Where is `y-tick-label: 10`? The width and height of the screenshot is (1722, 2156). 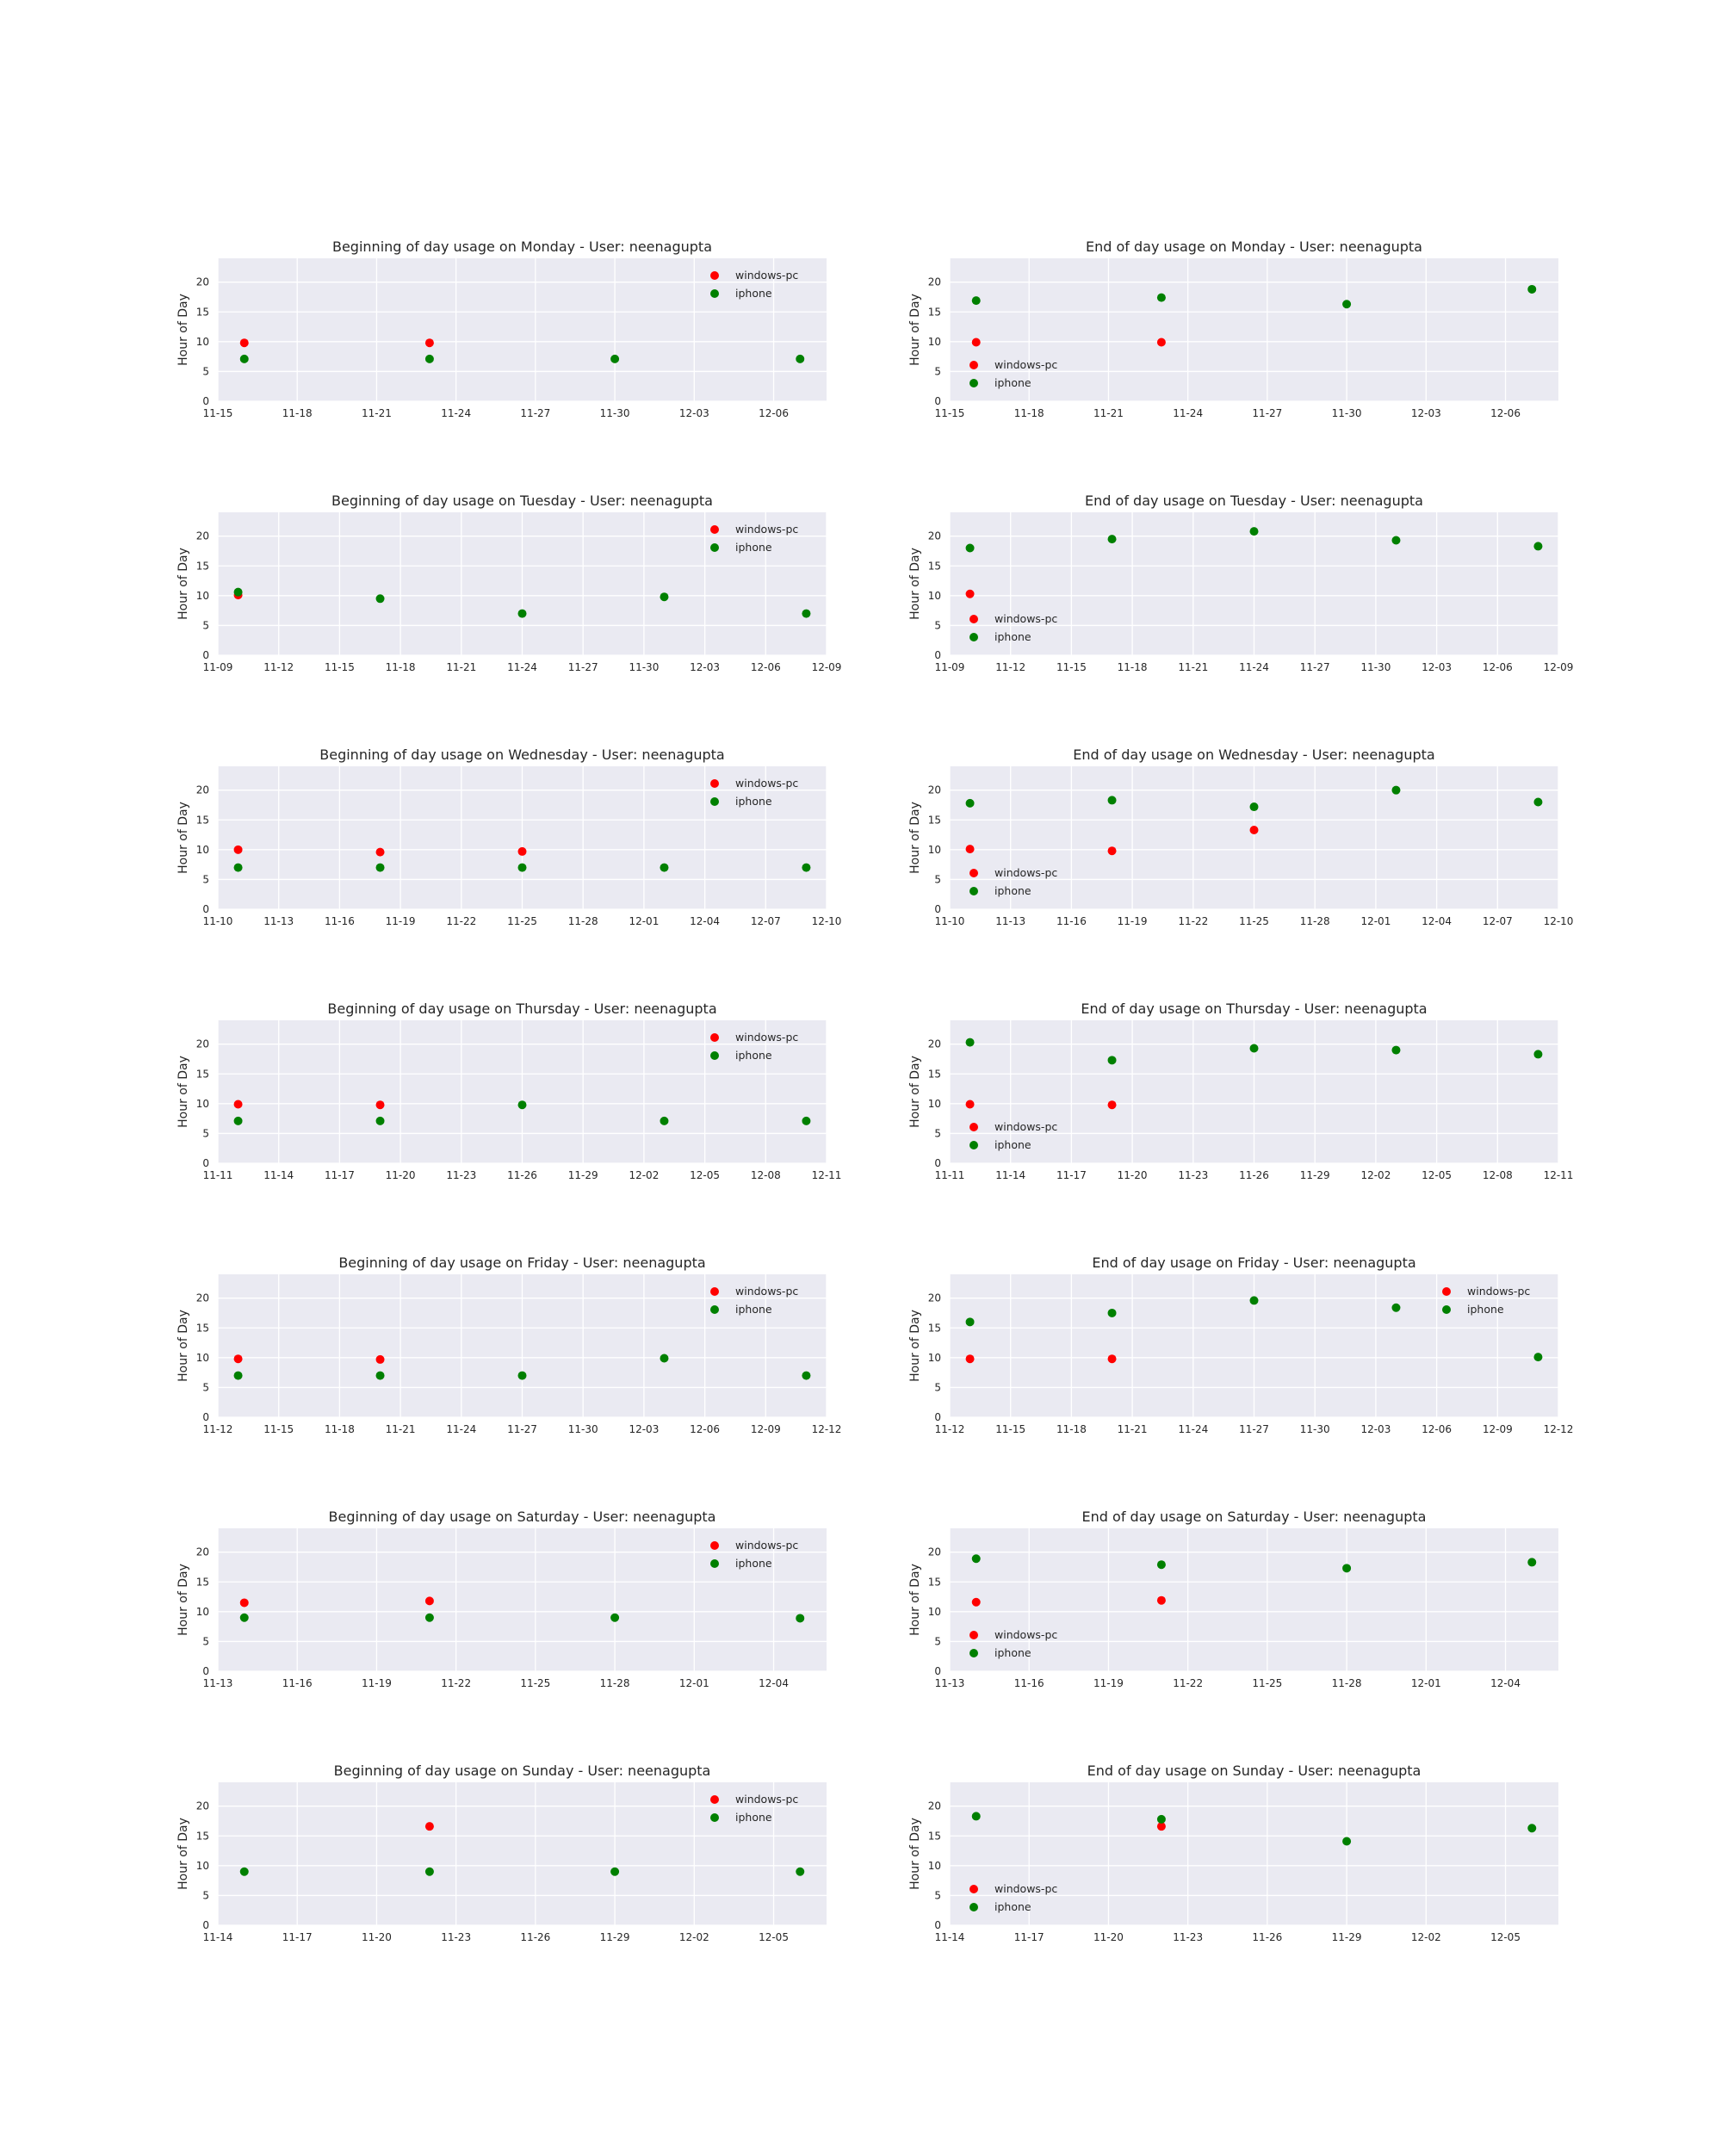 y-tick-label: 10 is located at coordinates (202, 596).